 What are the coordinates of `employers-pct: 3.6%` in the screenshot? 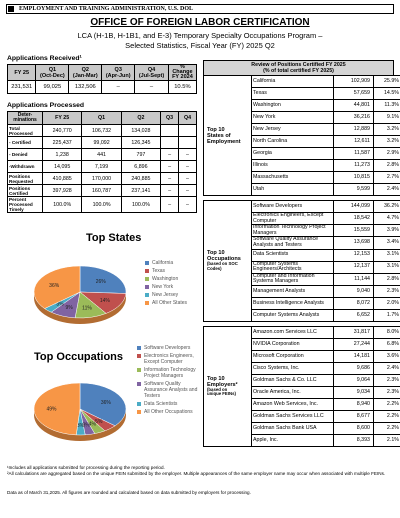 It's located at (386, 356).